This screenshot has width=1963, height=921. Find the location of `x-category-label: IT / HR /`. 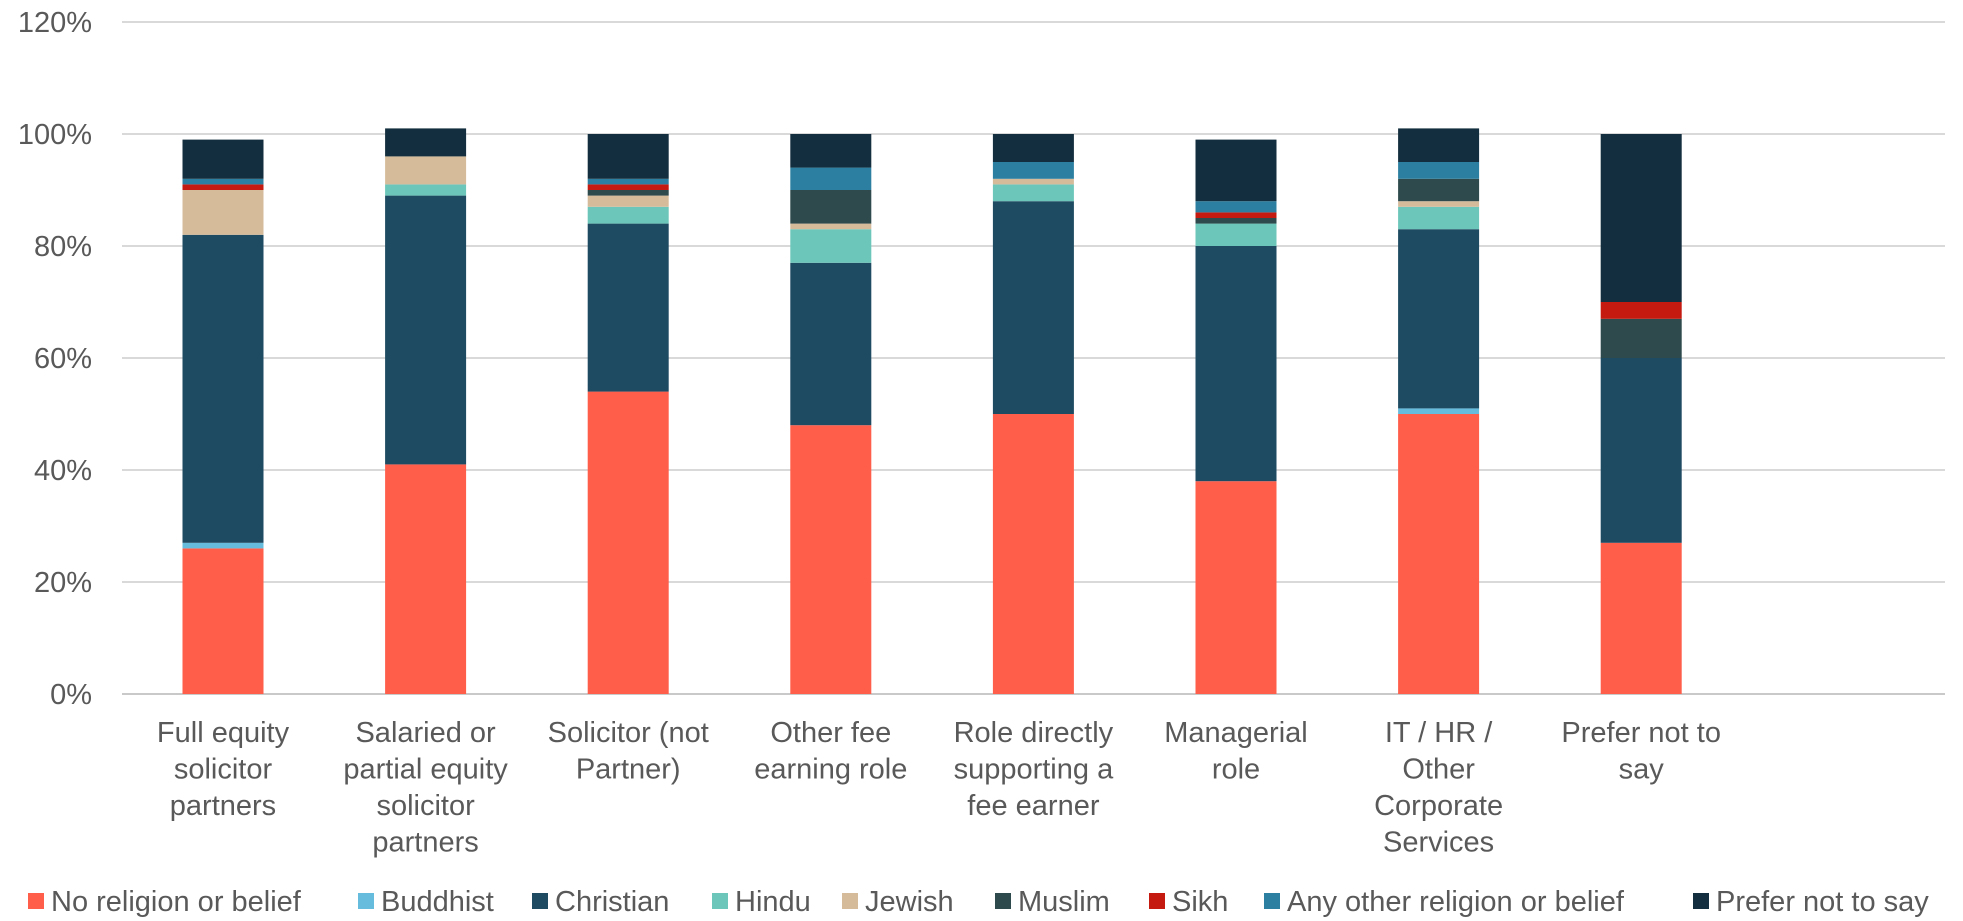

x-category-label: IT / HR / is located at coordinates (1439, 733).